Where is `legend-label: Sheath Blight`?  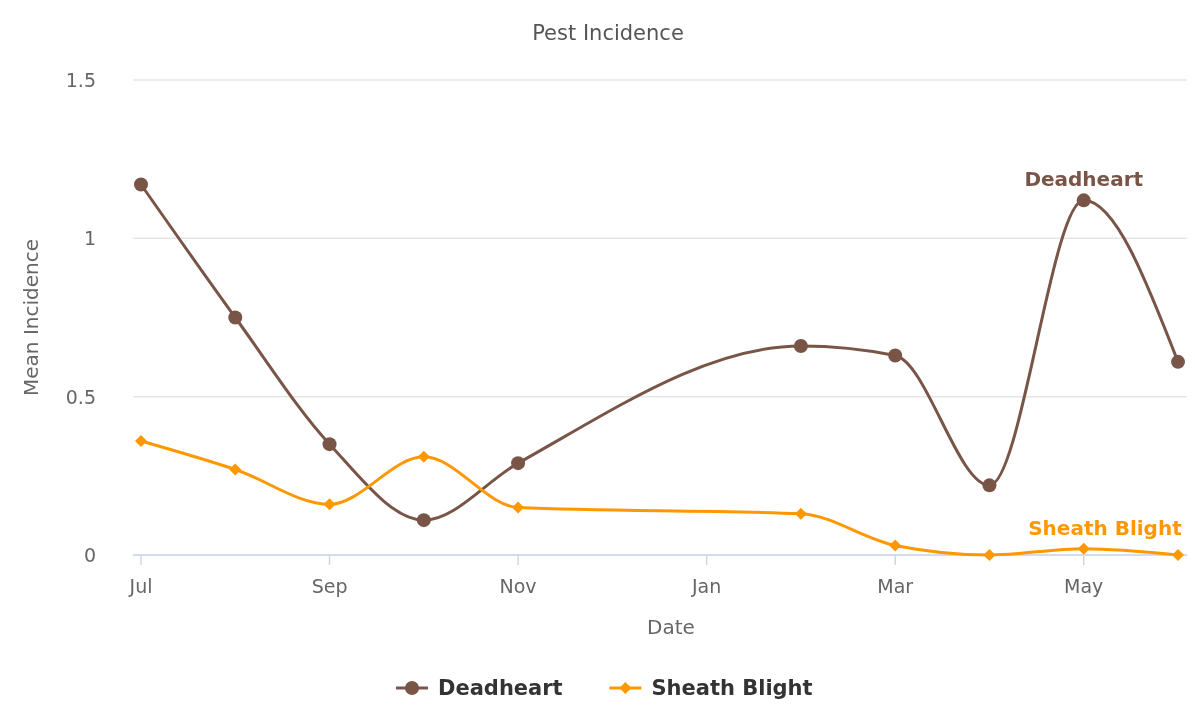 legend-label: Sheath Blight is located at coordinates (732, 688).